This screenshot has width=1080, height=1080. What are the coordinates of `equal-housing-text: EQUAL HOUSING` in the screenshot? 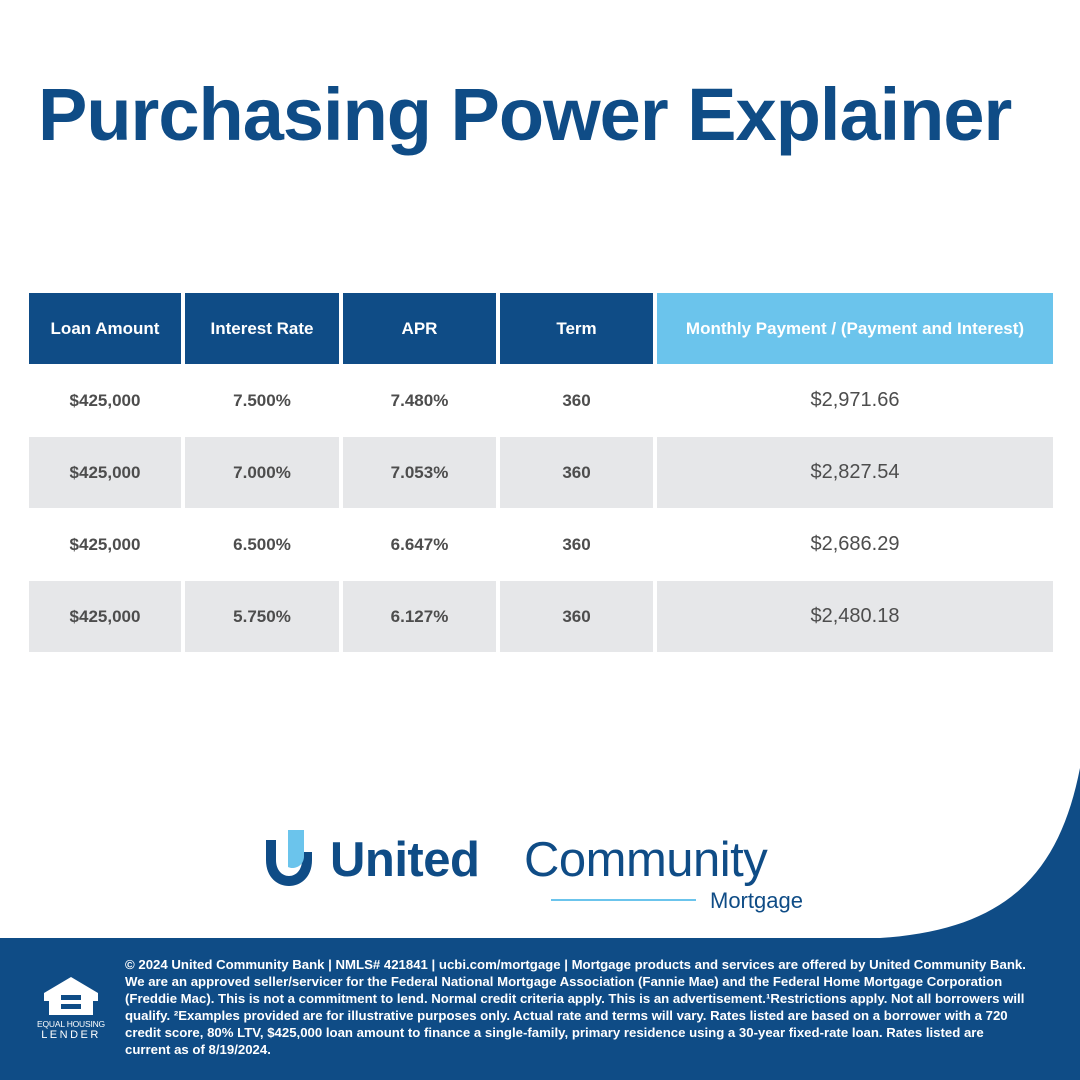 It's located at (71, 1024).